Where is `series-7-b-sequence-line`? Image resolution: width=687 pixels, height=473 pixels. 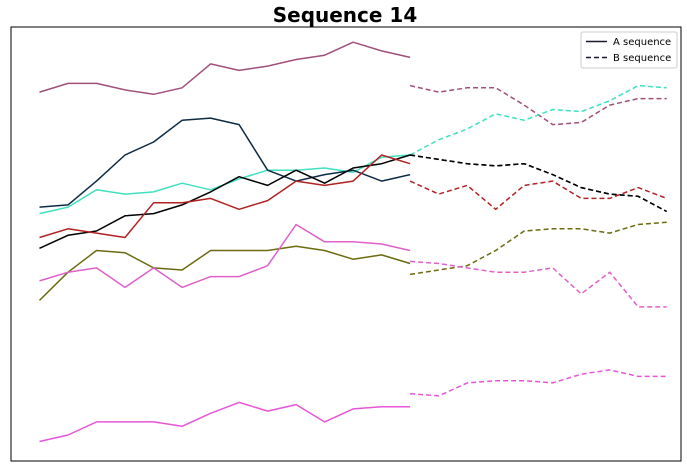
series-7-b-sequence-line is located at coordinates (538, 284).